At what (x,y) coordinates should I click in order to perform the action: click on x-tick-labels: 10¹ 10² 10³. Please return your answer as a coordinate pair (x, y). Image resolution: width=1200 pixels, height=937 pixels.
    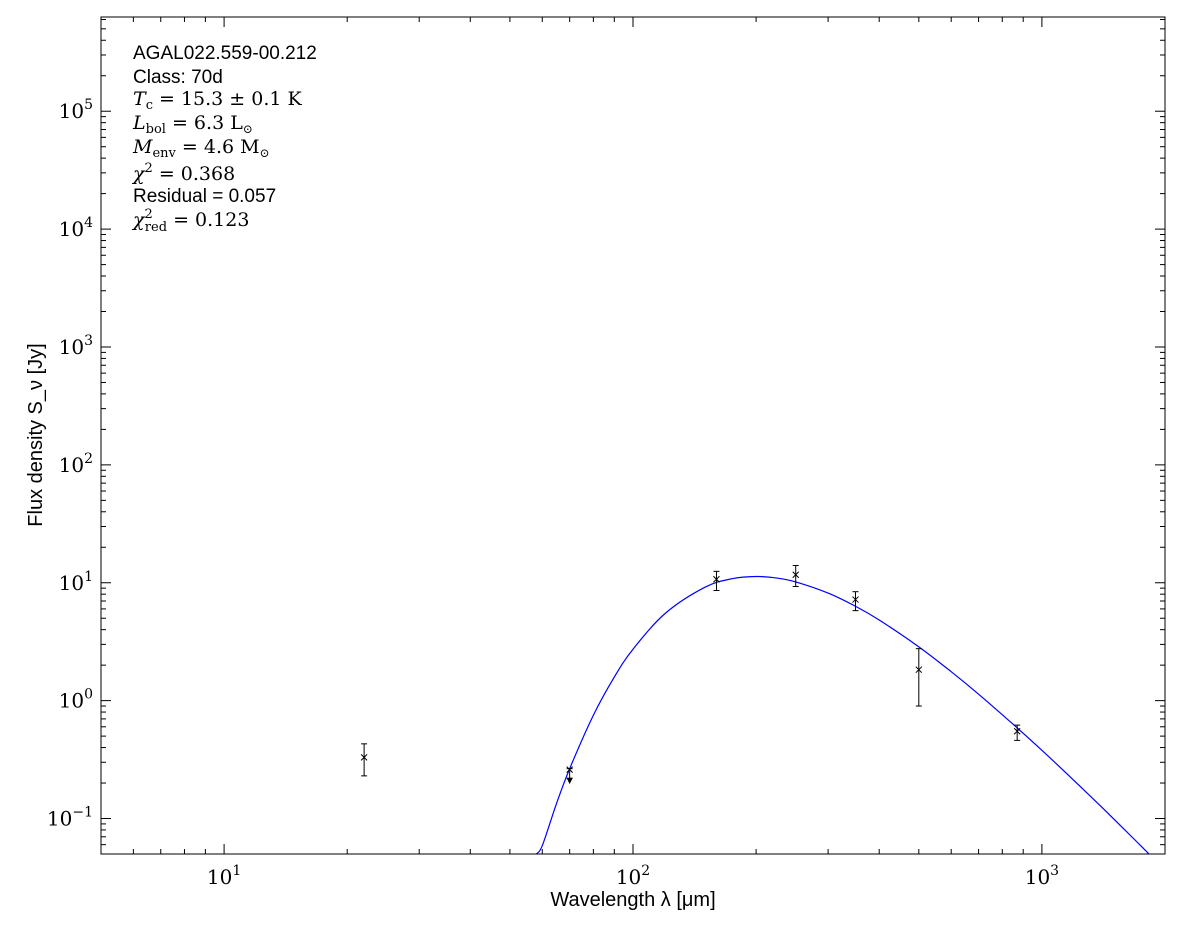
    Looking at the image, I should click on (633, 876).